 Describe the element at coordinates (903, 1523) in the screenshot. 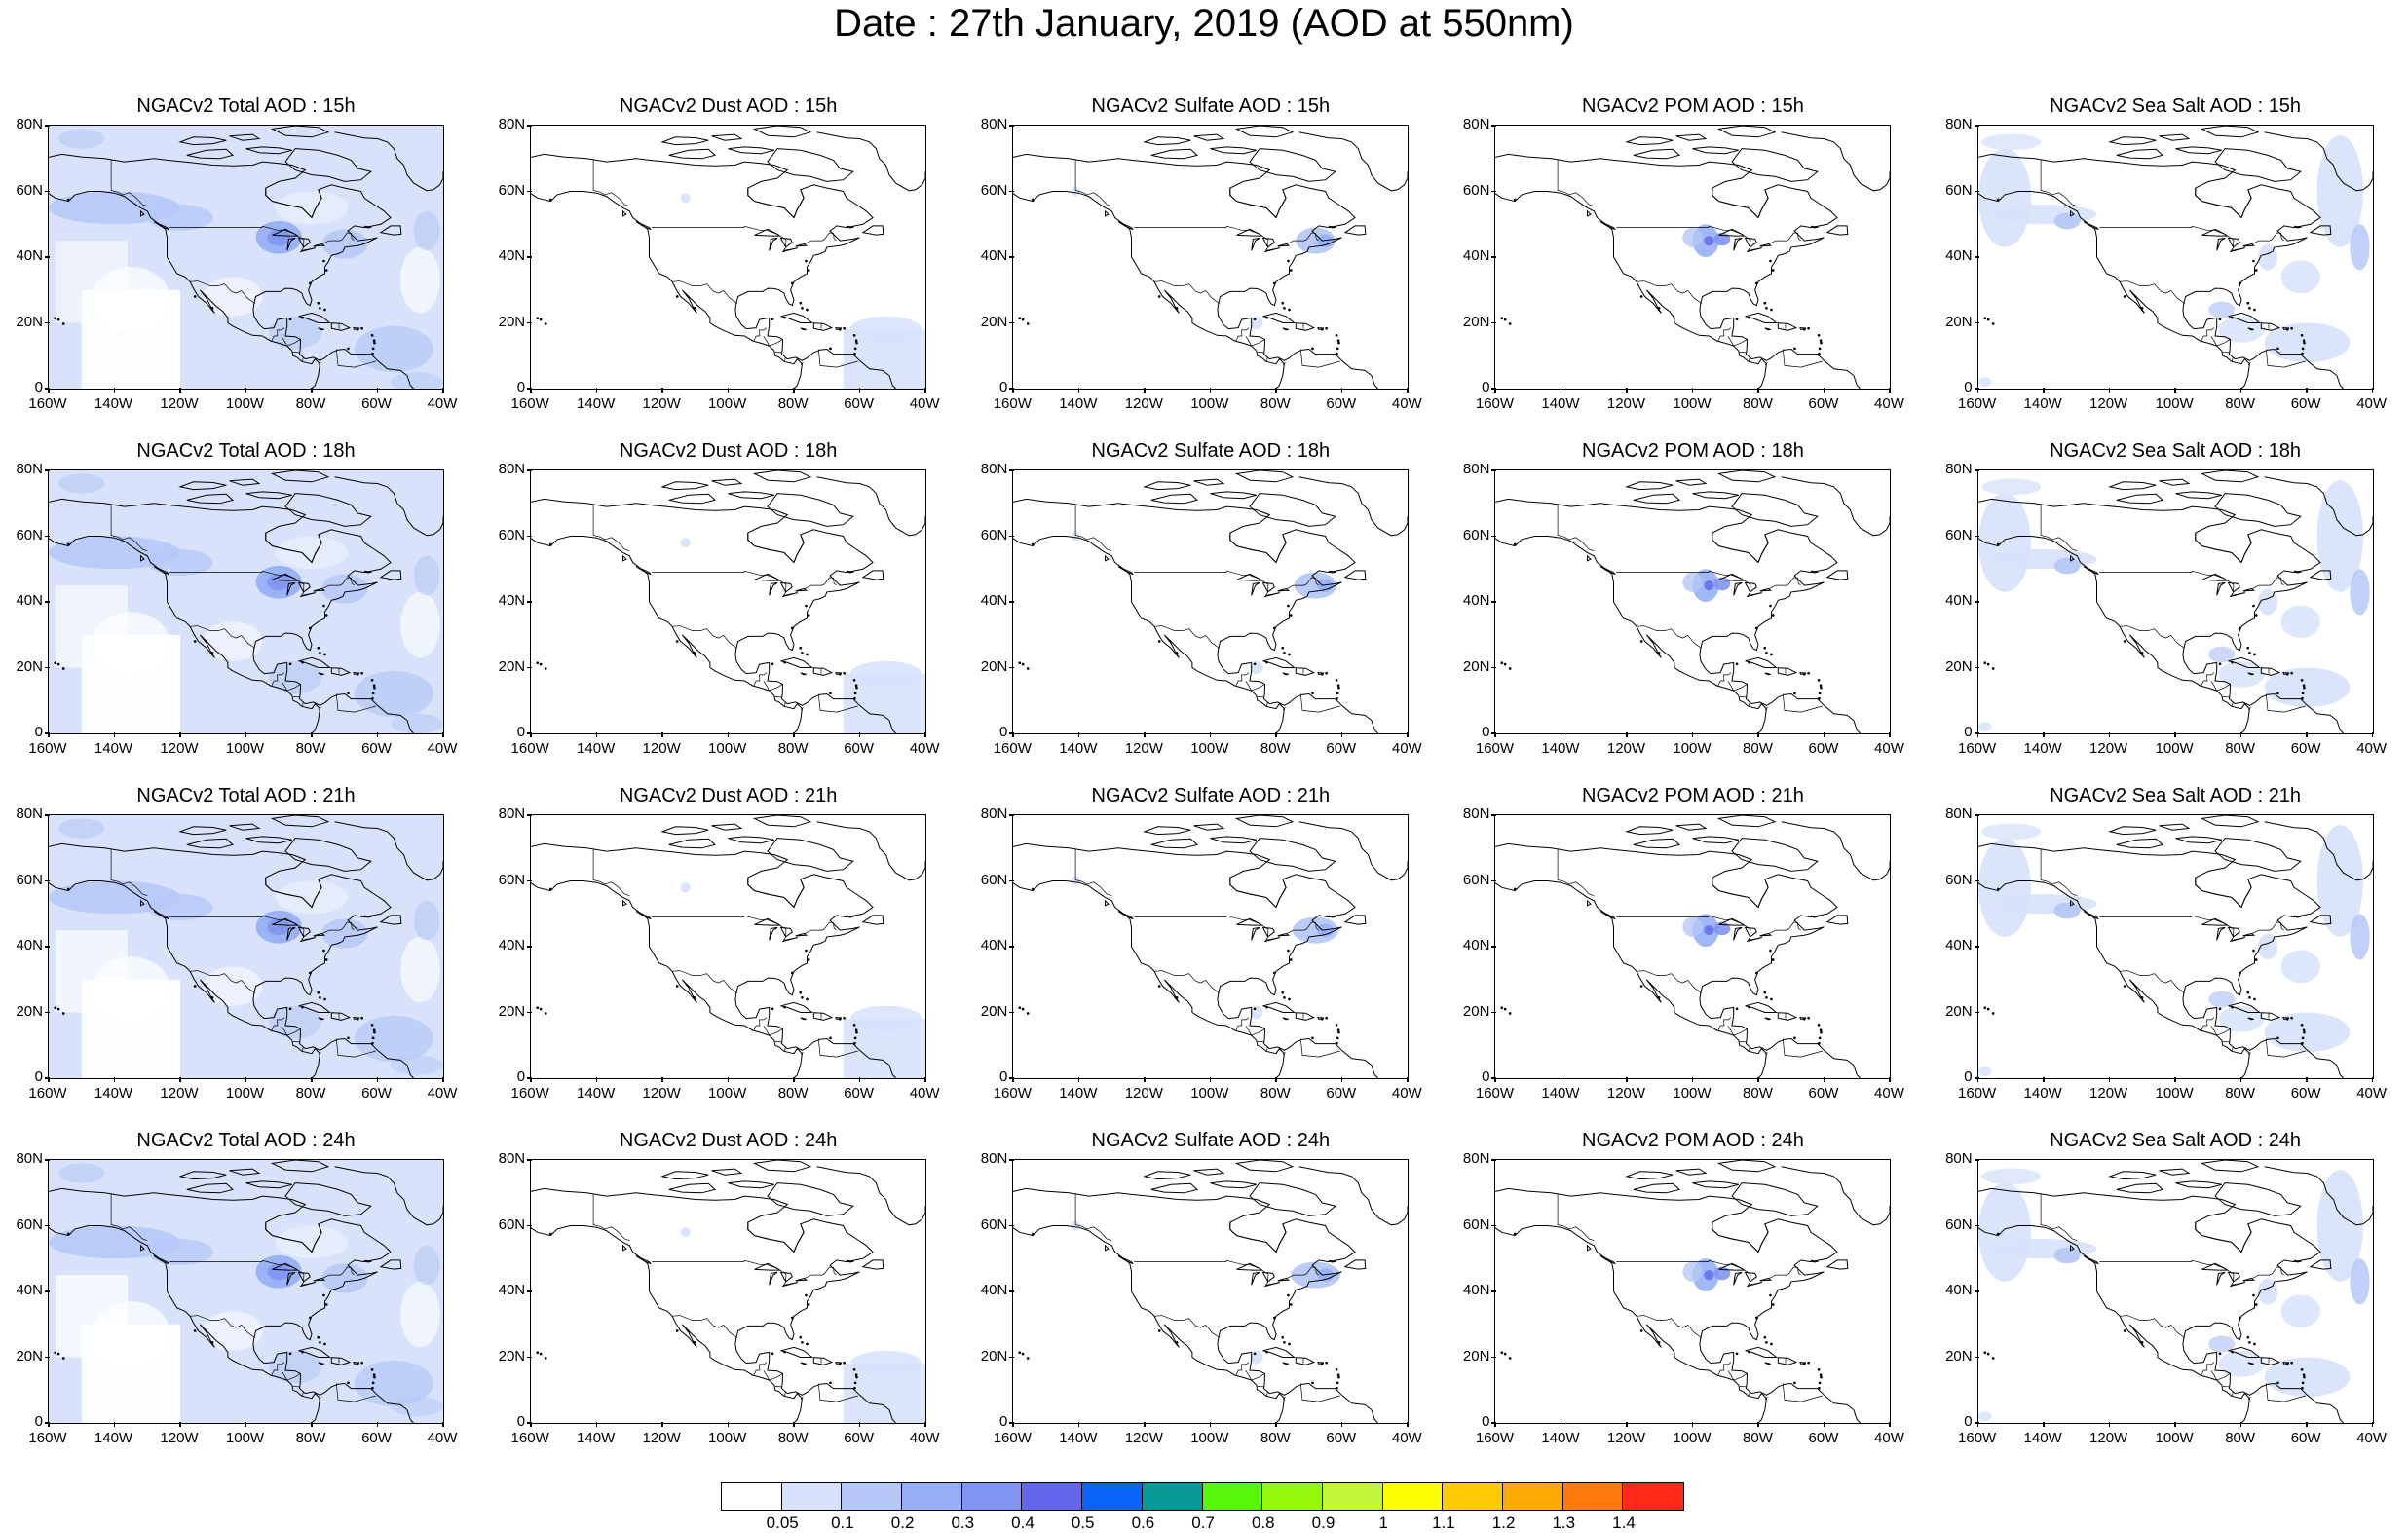

I see `colorbar-label: 0.2` at that location.